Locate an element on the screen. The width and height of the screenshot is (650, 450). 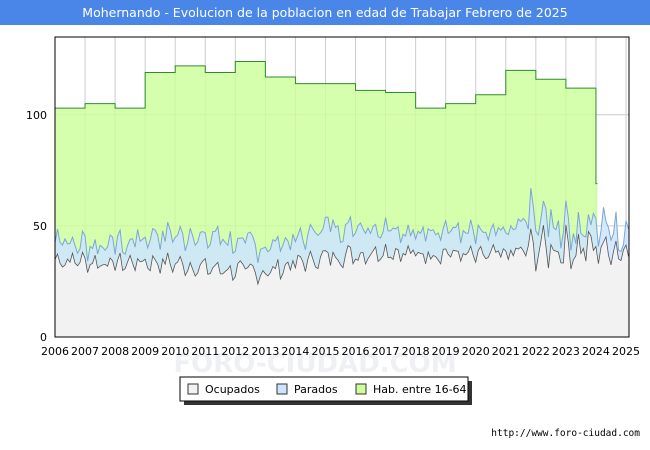
legend-label-hab: Hab. entre 16-64 is located at coordinates (420, 389).